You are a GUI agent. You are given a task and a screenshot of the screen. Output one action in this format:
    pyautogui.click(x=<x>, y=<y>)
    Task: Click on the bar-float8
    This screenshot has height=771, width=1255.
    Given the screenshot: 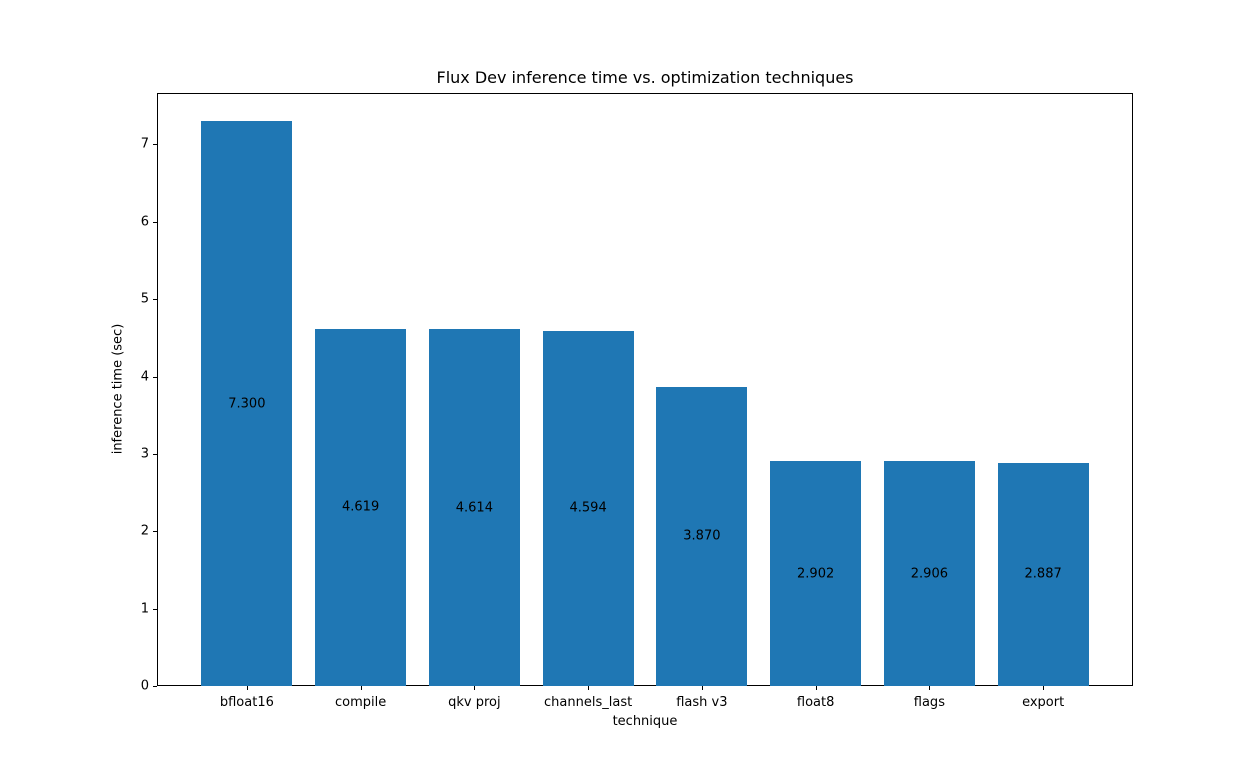 What is the action you would take?
    pyautogui.click(x=816, y=573)
    